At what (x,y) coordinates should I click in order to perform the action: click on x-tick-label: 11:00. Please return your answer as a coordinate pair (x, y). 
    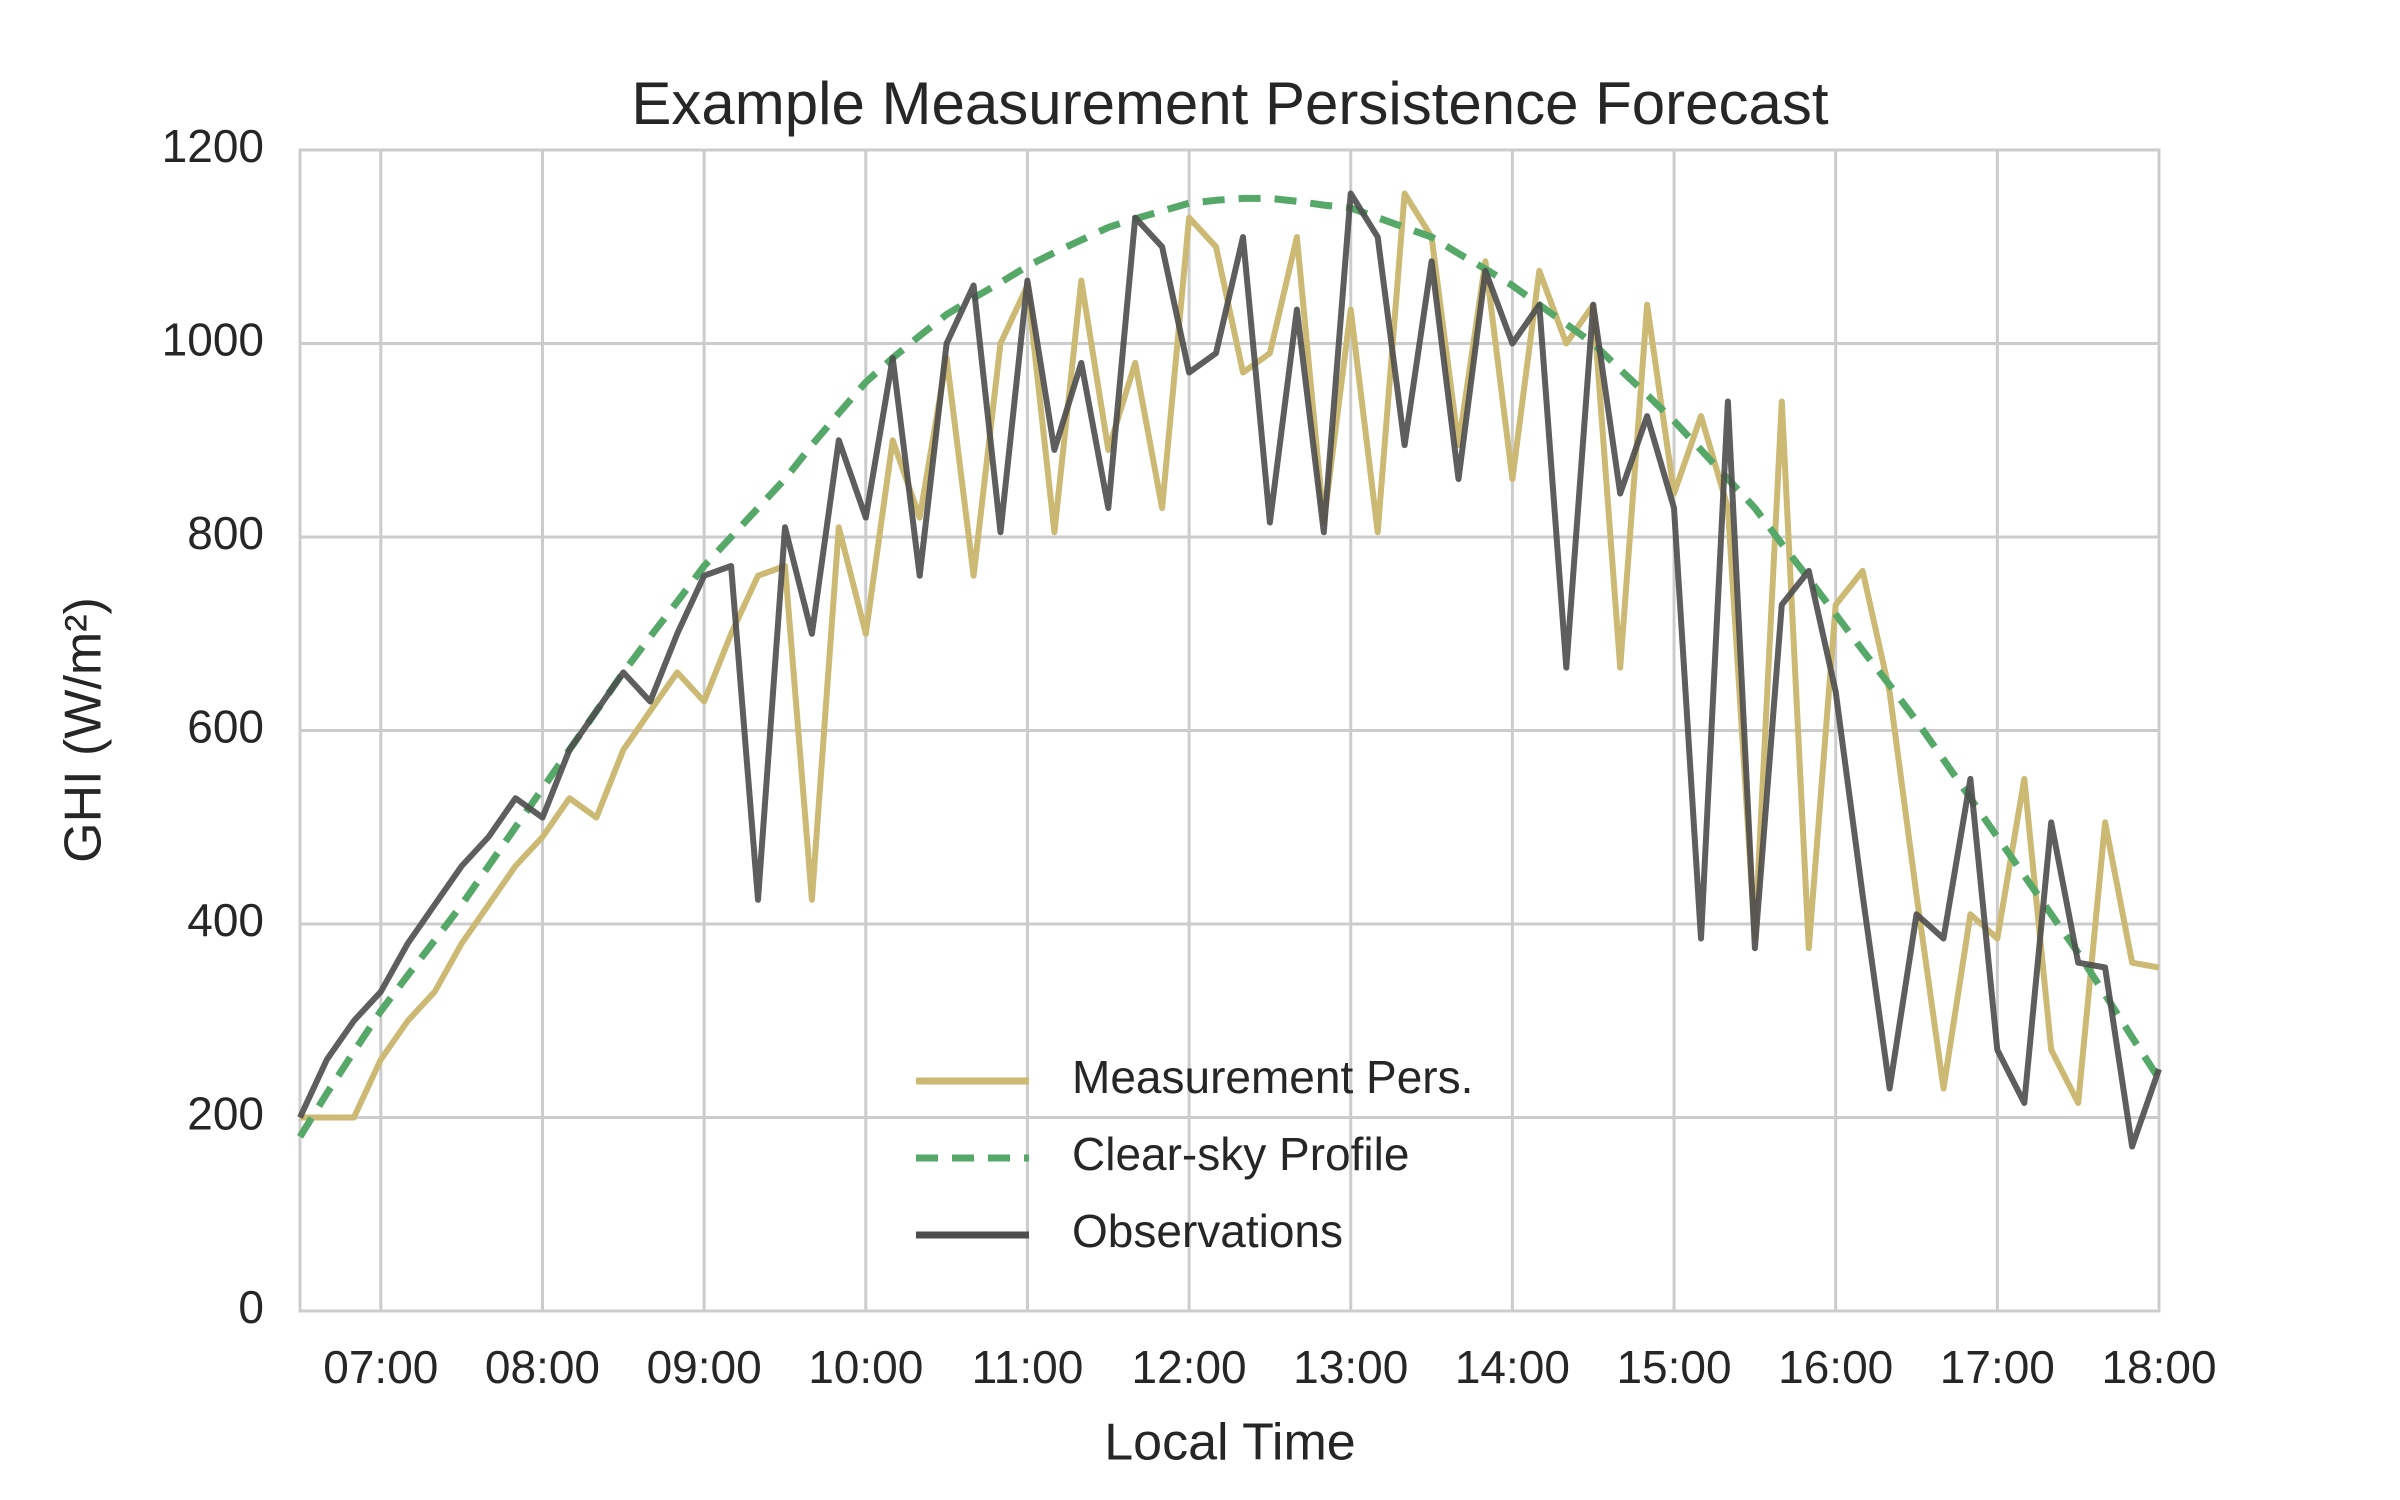
    Looking at the image, I should click on (1028, 1367).